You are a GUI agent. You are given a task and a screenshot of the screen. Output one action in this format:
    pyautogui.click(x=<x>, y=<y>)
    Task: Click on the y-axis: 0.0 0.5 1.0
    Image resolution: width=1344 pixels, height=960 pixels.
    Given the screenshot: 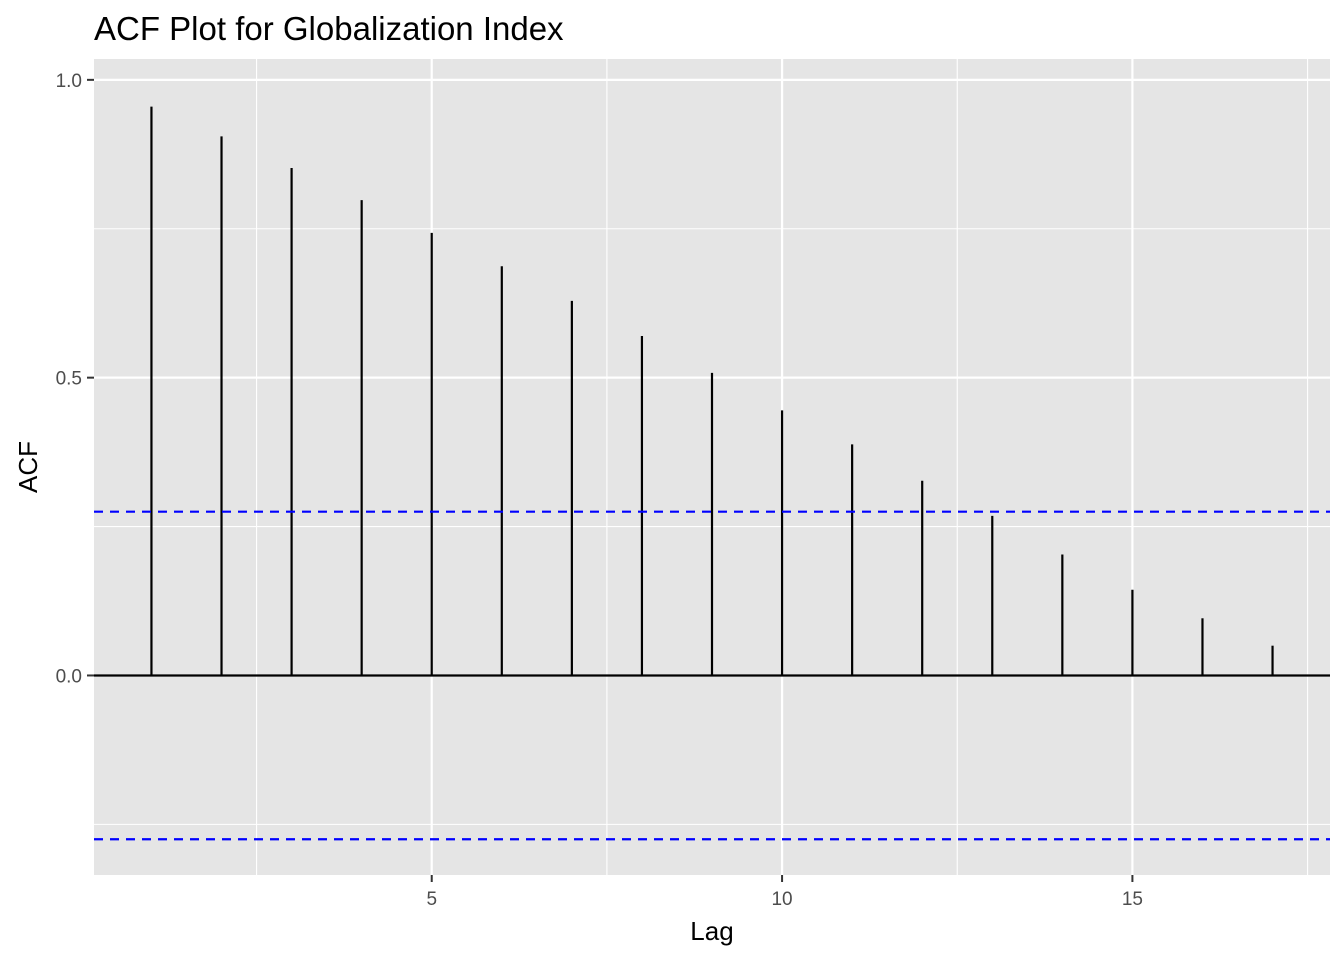 What is the action you would take?
    pyautogui.click(x=75, y=379)
    